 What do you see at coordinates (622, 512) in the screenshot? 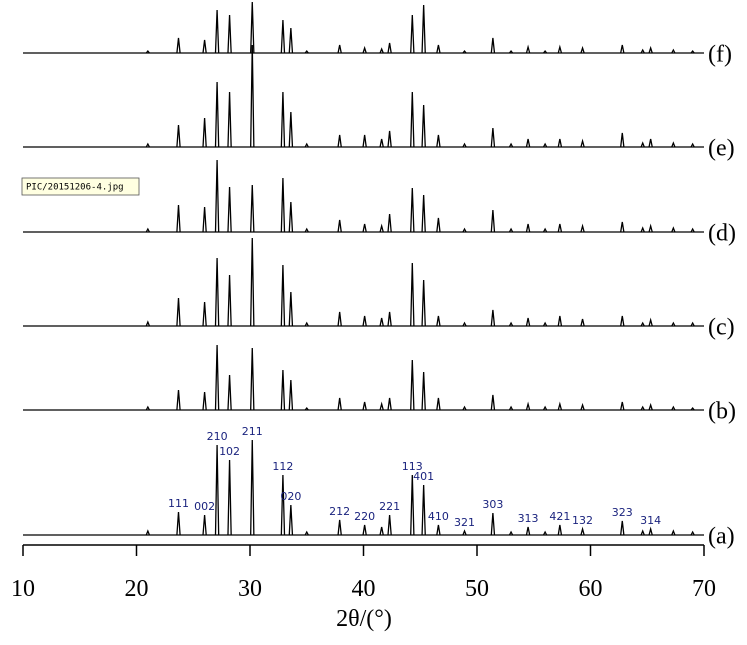
I see `hkl-label: 323` at bounding box center [622, 512].